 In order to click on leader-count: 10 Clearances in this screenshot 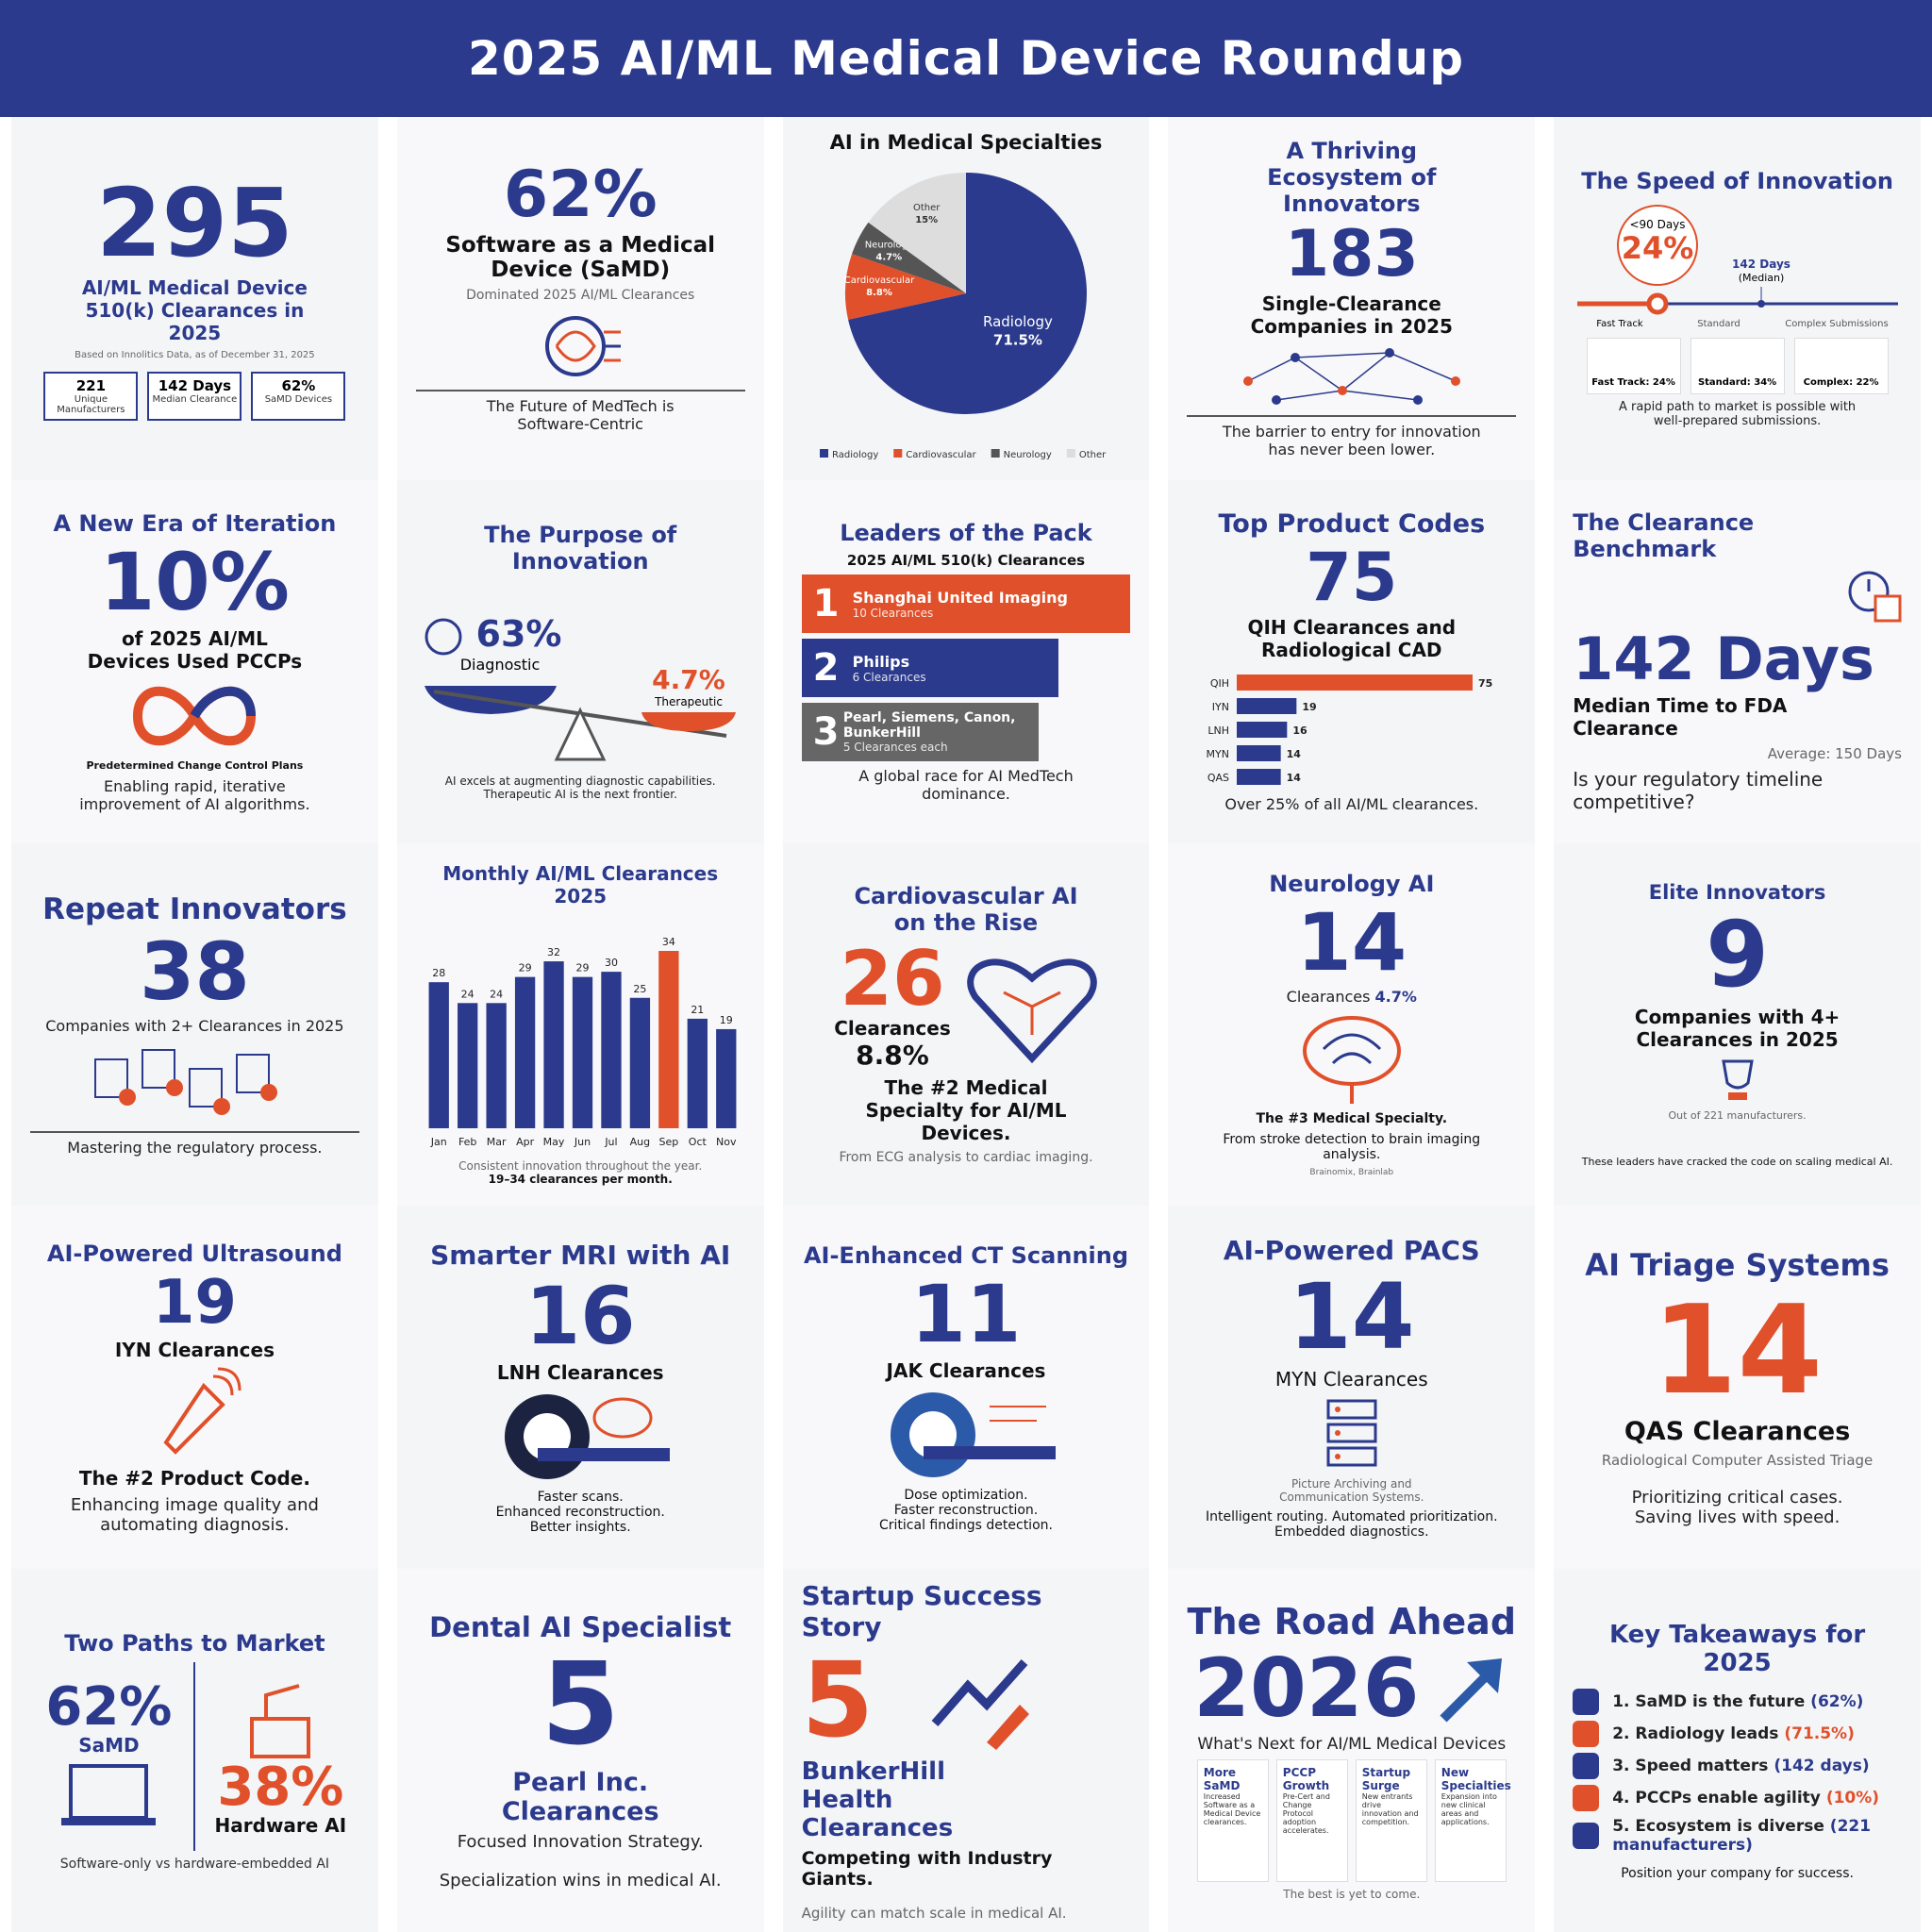, I will do `click(893, 613)`.